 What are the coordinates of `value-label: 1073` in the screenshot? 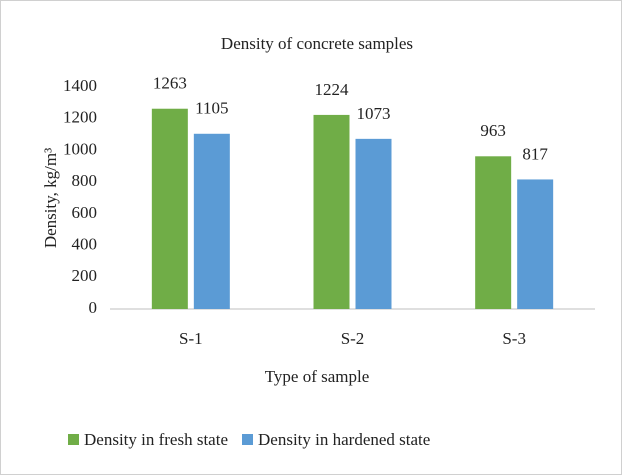 It's located at (374, 113).